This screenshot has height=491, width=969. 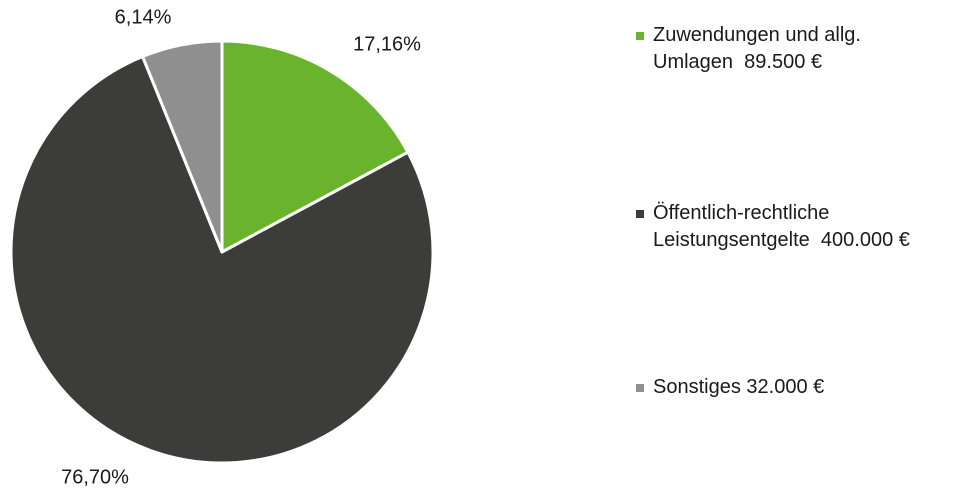 What do you see at coordinates (387, 44) in the screenshot?
I see `data-label: 17,16%` at bounding box center [387, 44].